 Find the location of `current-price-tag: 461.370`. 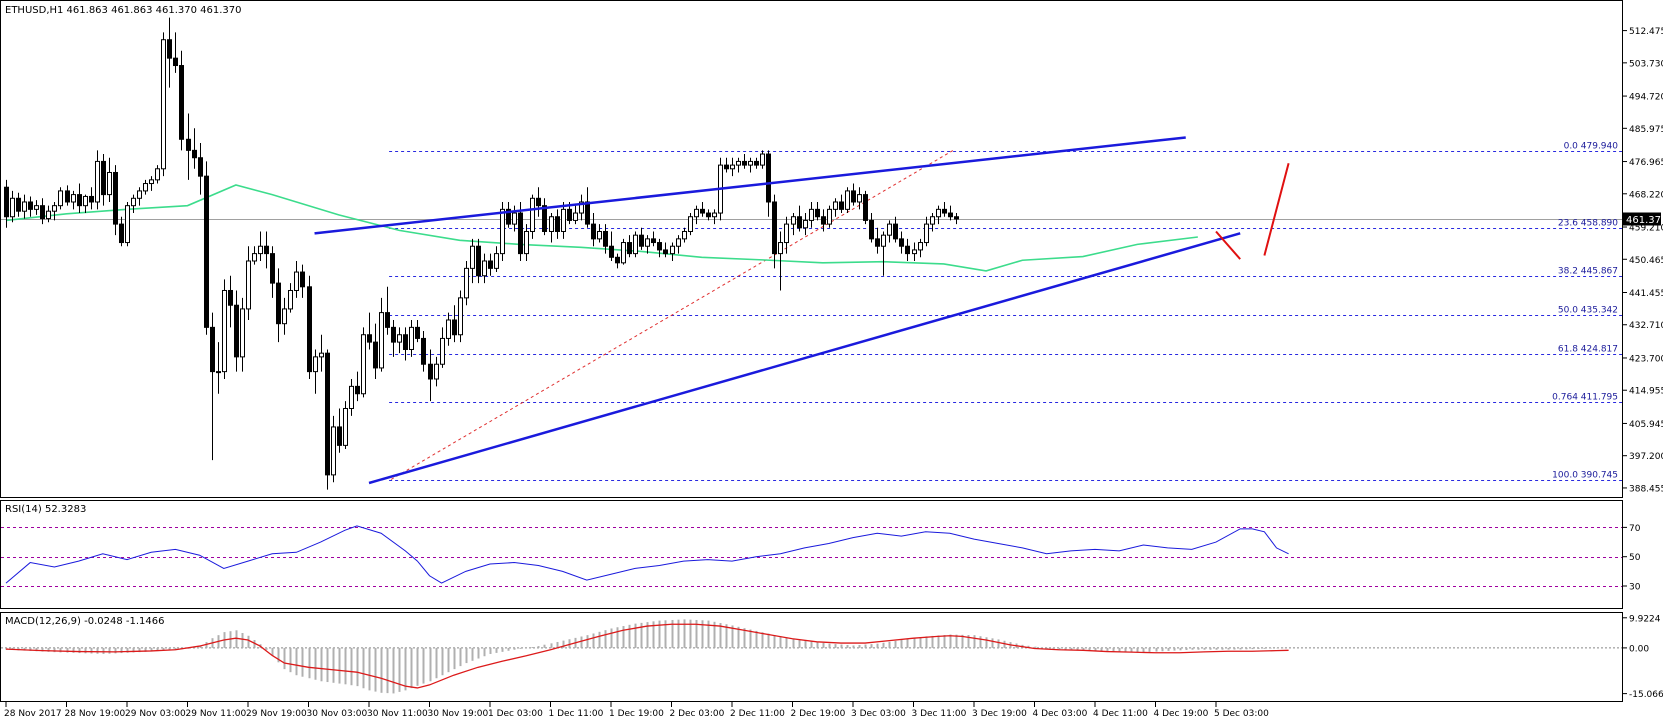

current-price-tag: 461.370 is located at coordinates (1643, 219).